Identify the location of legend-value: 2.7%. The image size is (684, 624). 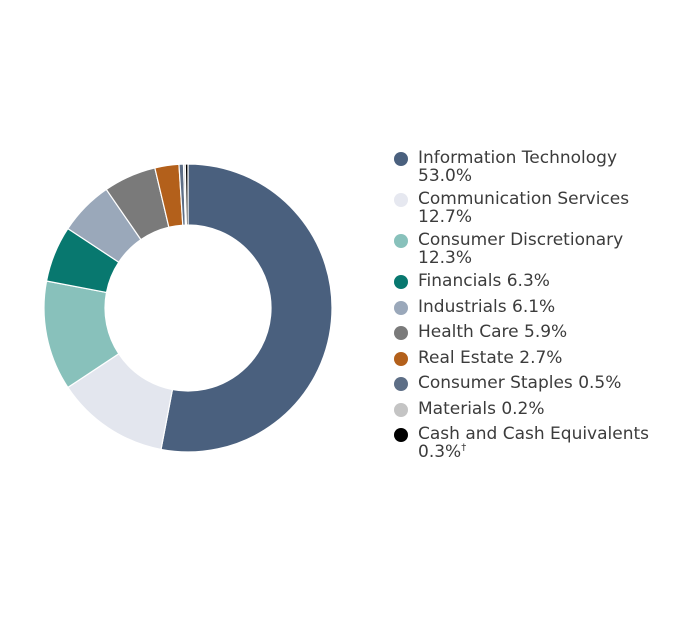
(540, 358).